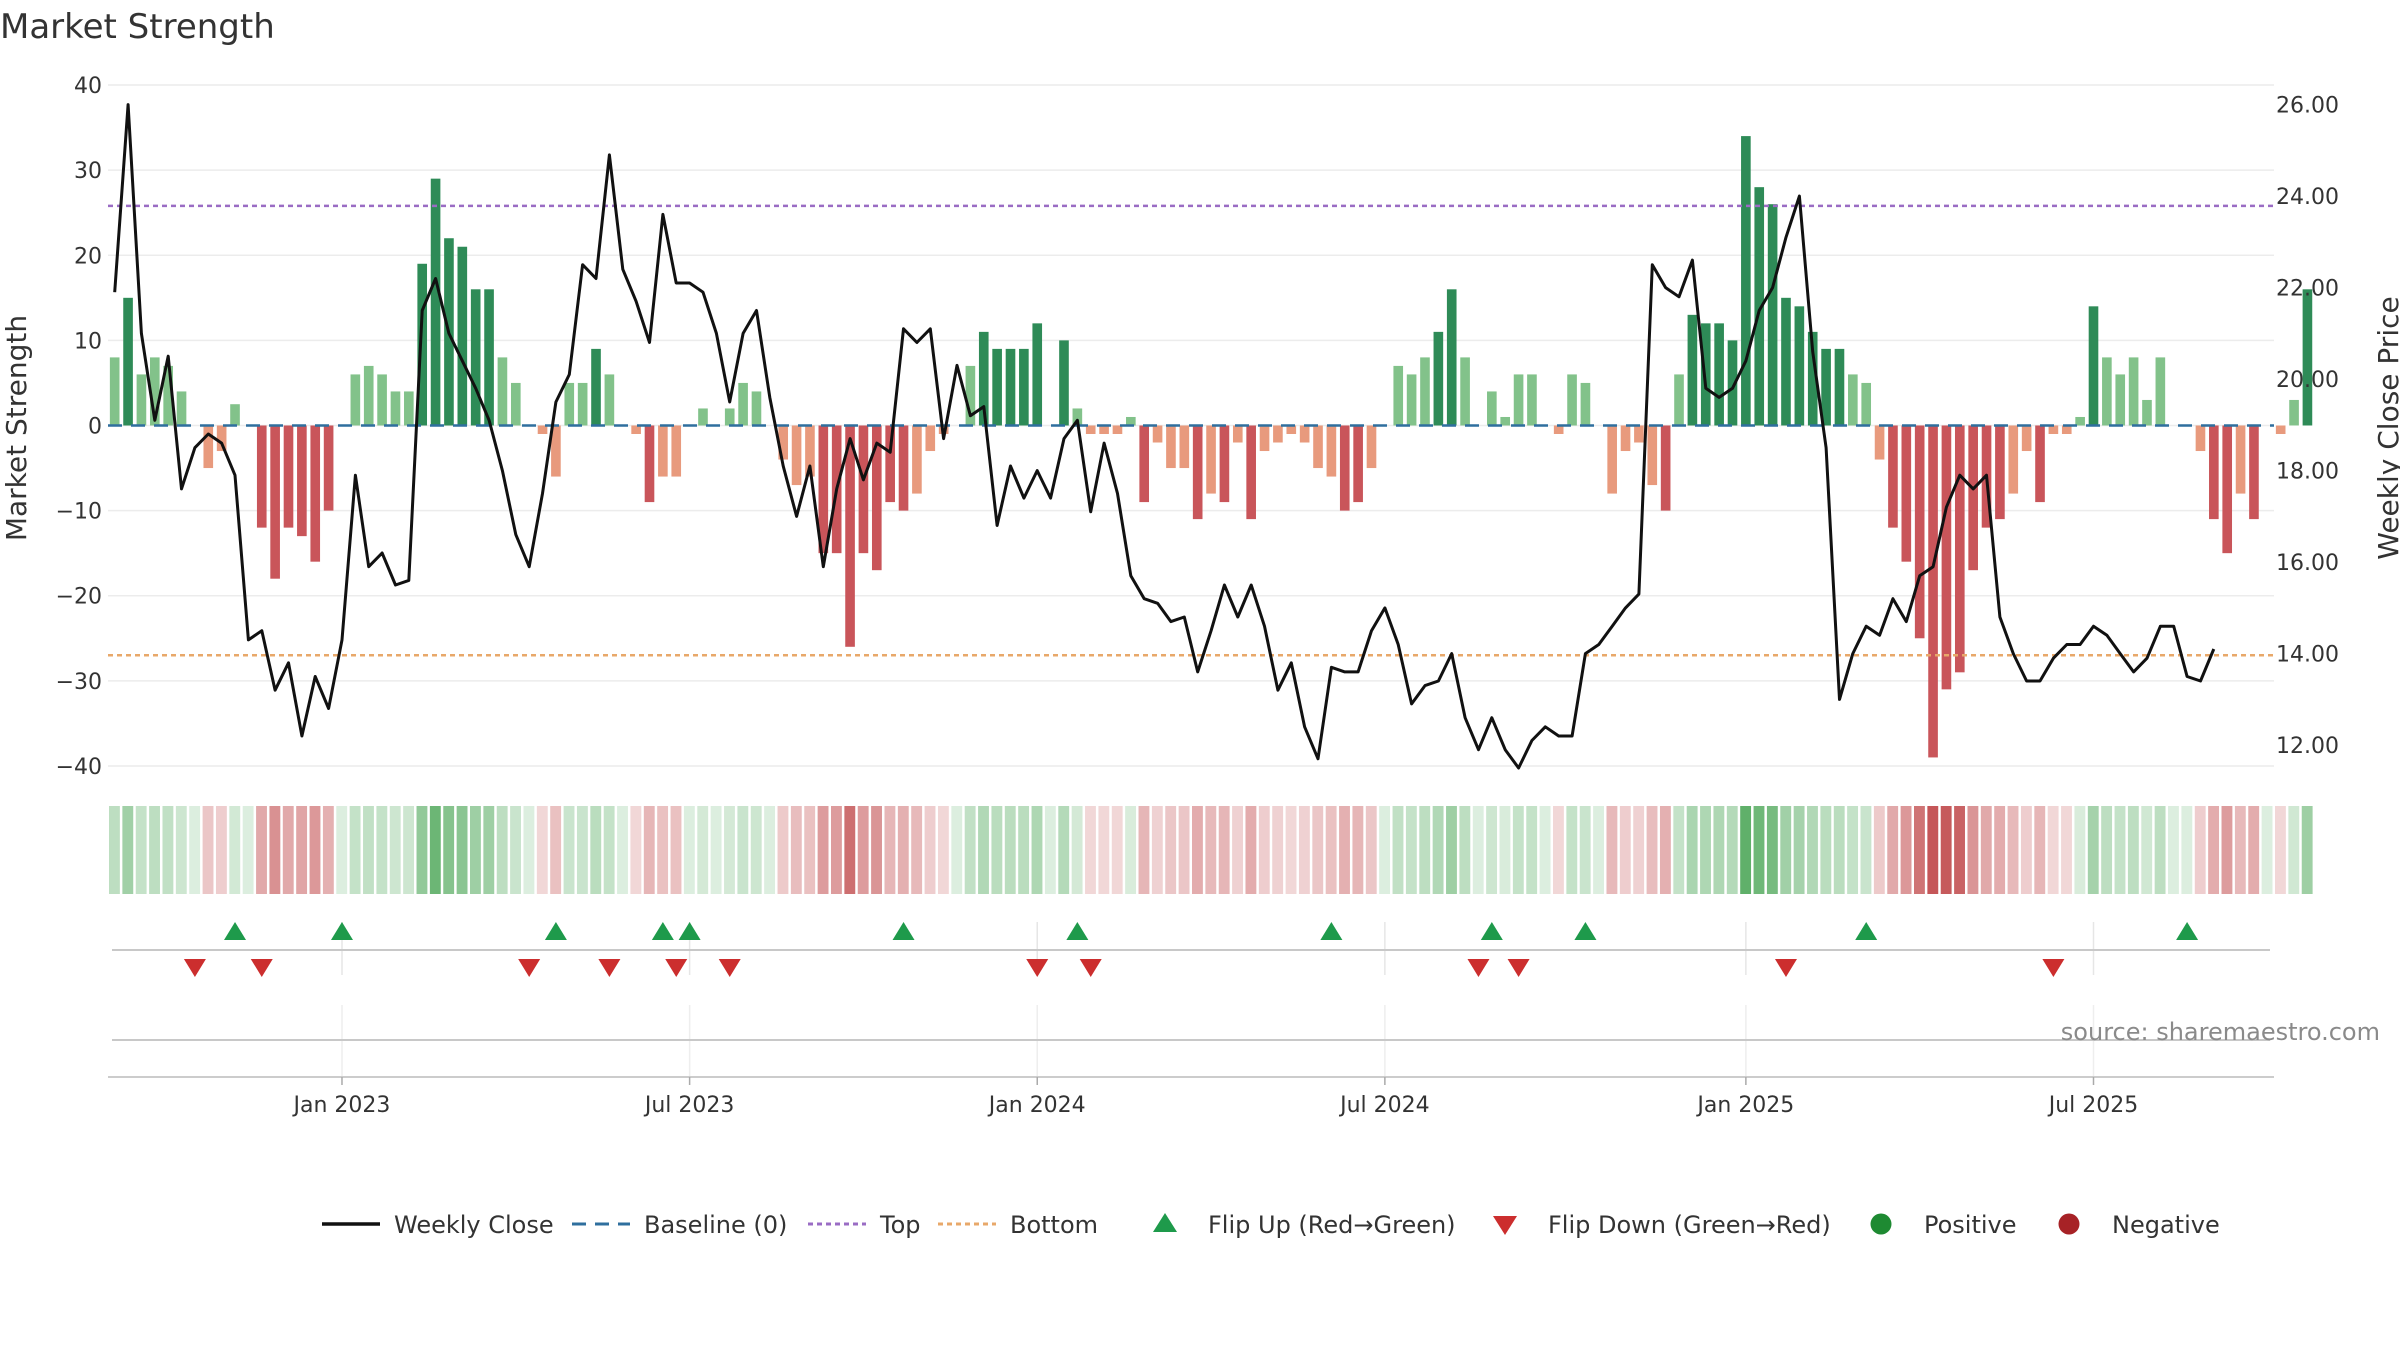 The image size is (2400, 1350). Describe the element at coordinates (1384, 1105) in the screenshot. I see `x-tick-label: Jul 2024` at that location.